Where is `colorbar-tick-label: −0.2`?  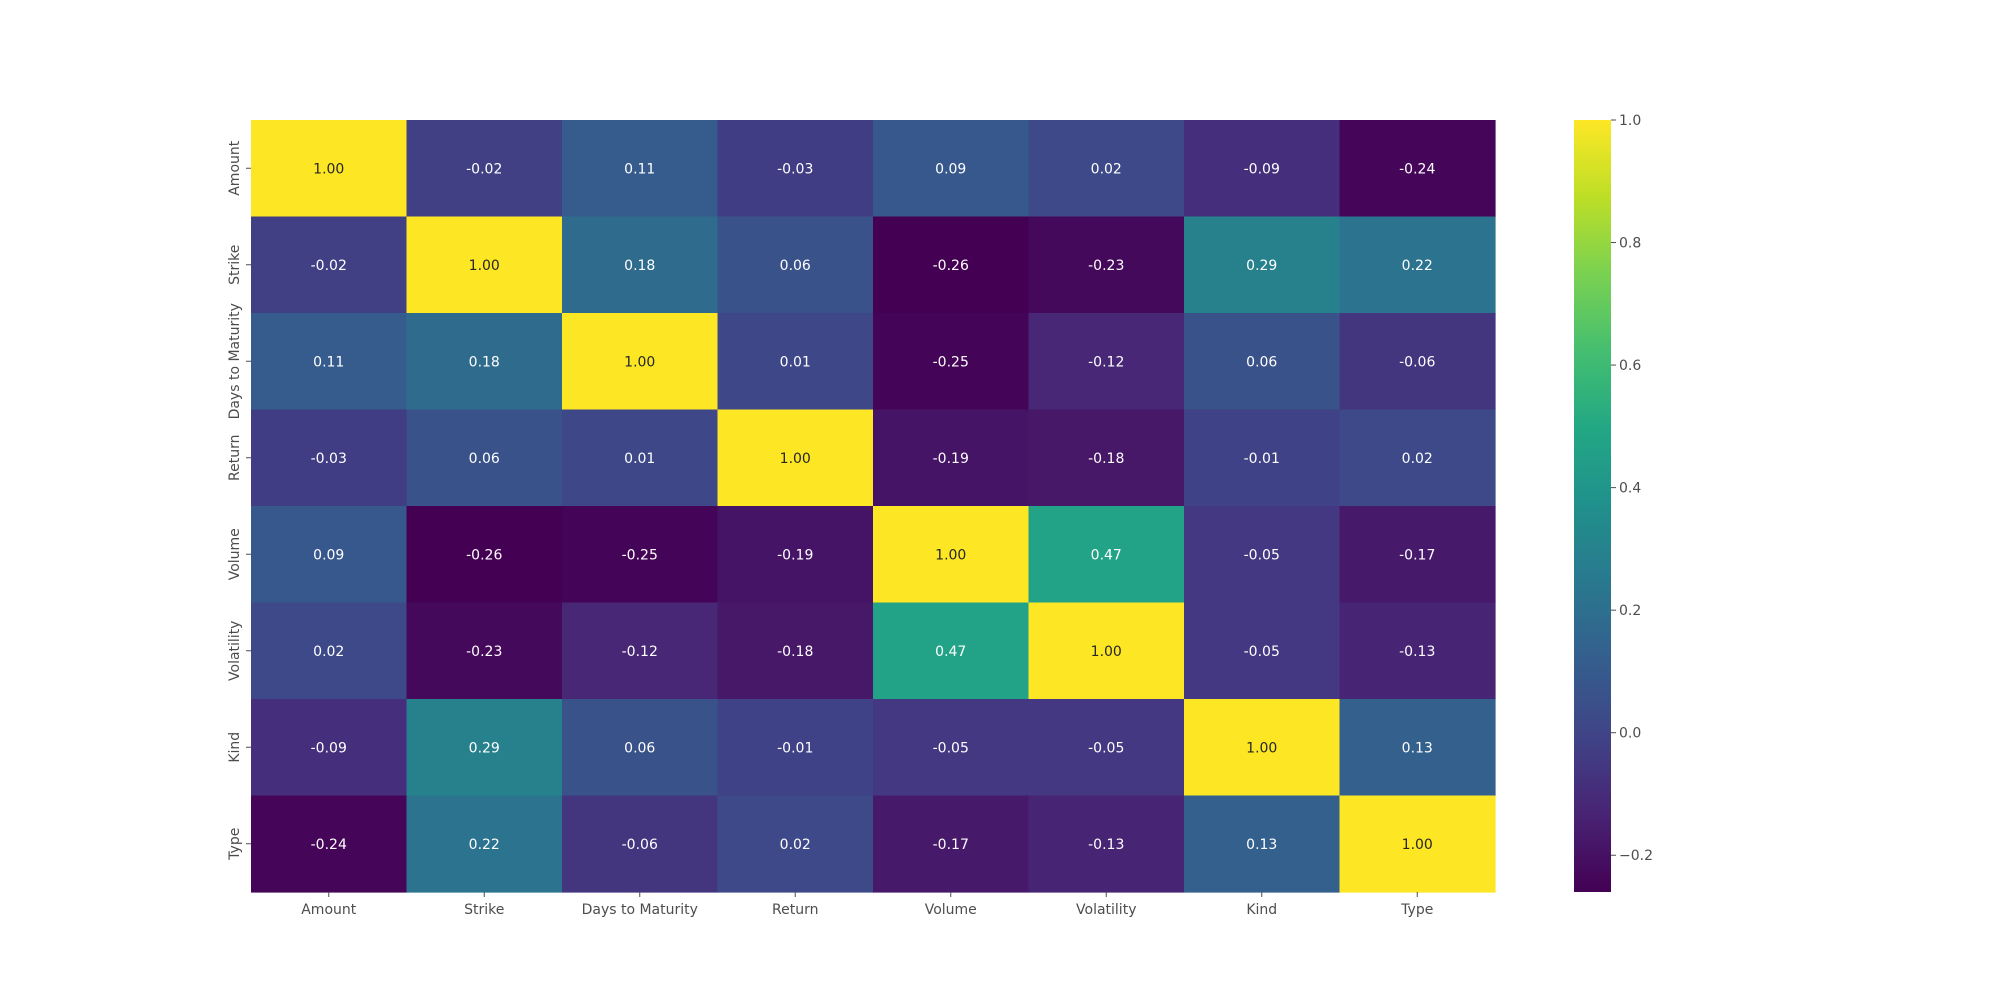 colorbar-tick-label: −0.2 is located at coordinates (1636, 856).